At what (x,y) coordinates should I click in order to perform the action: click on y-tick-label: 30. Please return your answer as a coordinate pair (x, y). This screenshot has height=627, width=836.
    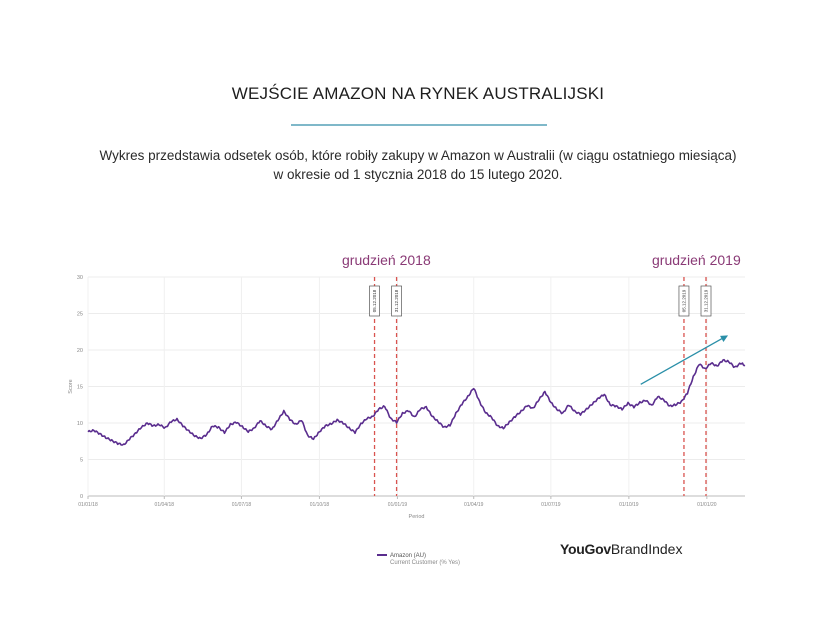
    Looking at the image, I should click on (80, 278).